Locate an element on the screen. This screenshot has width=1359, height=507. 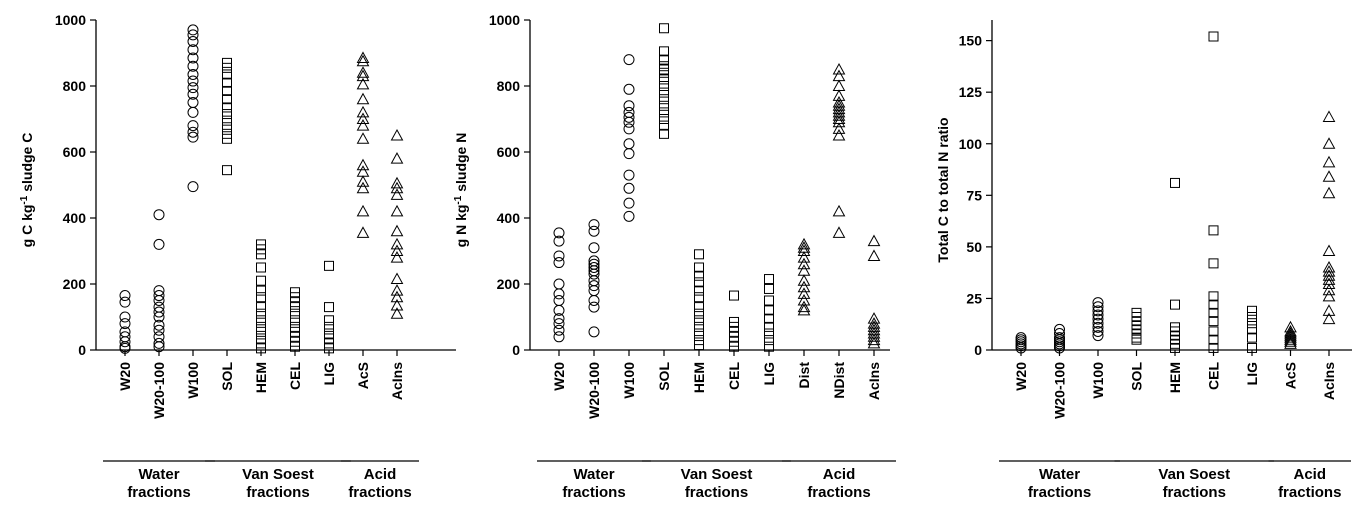
y-tick-label: 0 is located at coordinates (516, 350).